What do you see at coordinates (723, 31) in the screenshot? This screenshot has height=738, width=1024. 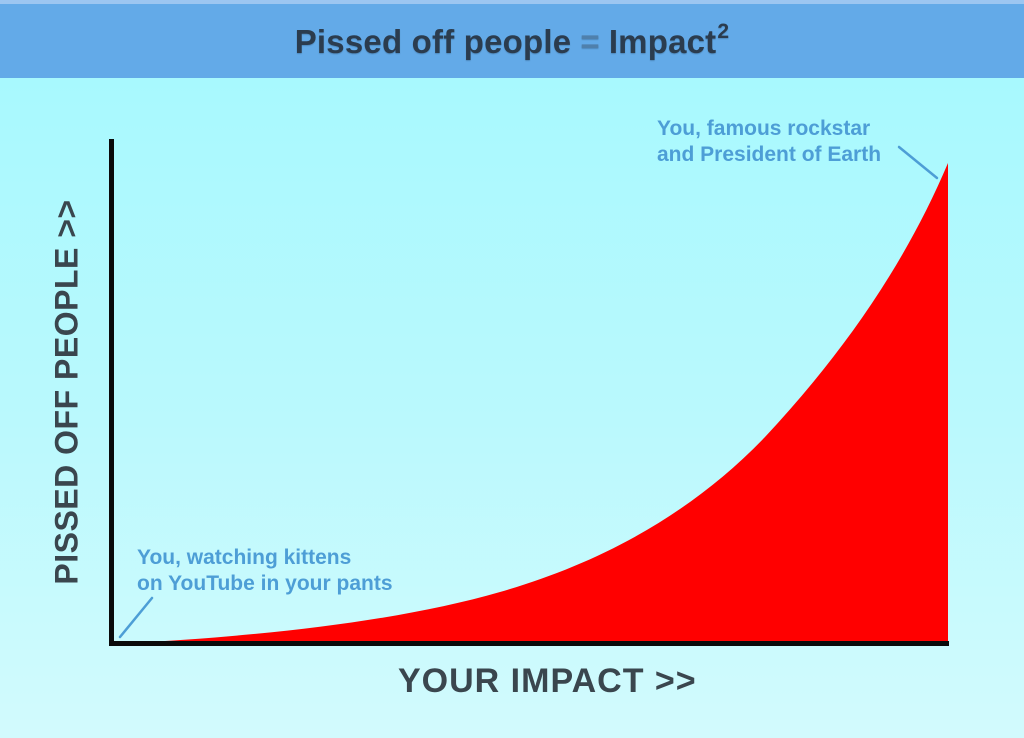 I see `title-exponent: 2` at bounding box center [723, 31].